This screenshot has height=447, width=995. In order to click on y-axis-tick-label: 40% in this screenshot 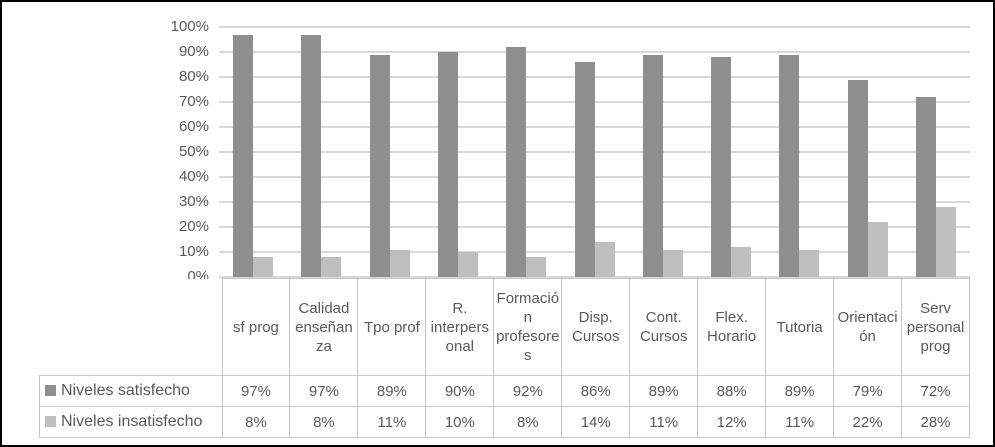, I will do `click(193, 176)`.